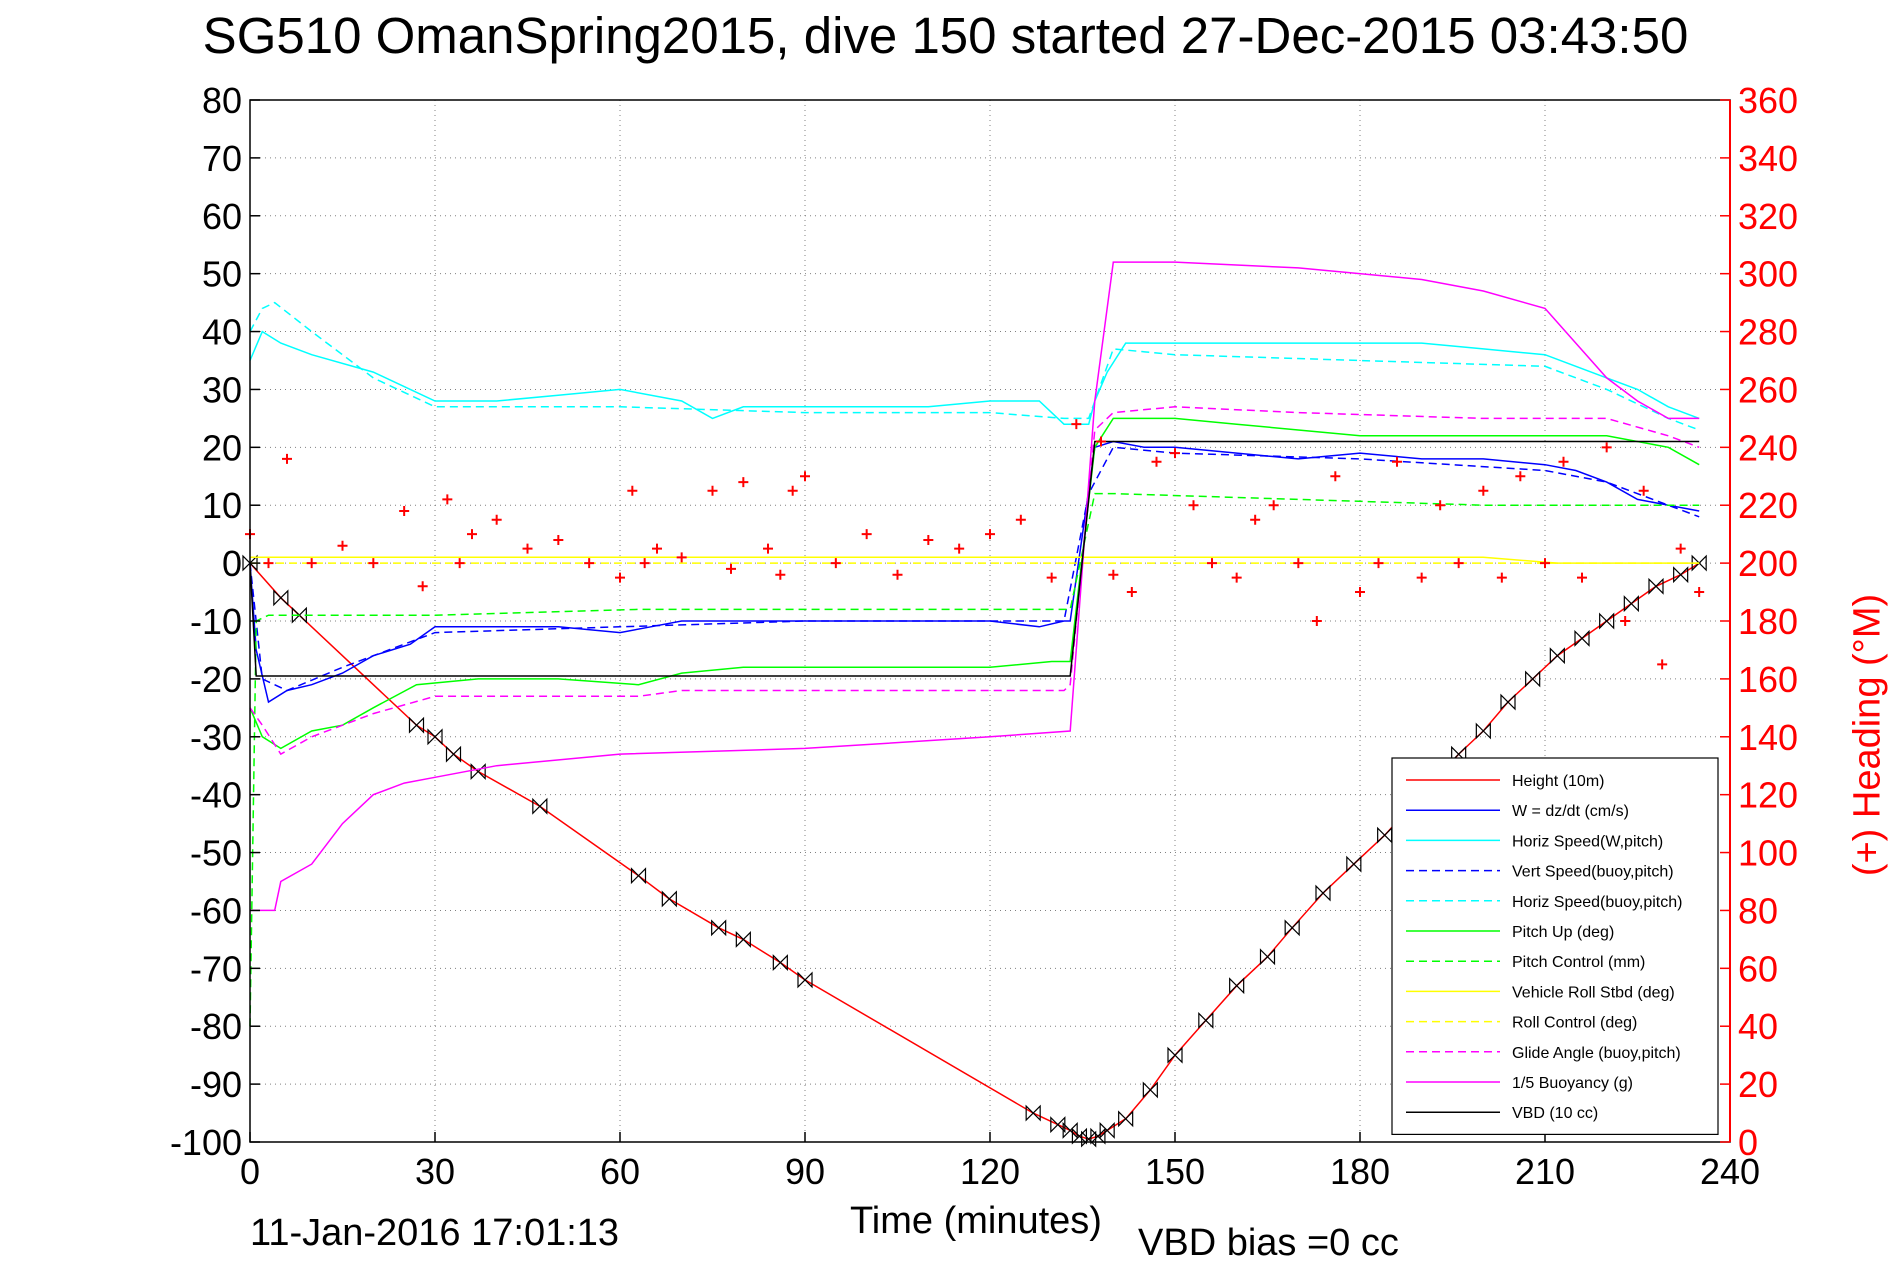 This screenshot has height=1265, width=1891. What do you see at coordinates (1768, 737) in the screenshot?
I see `y2-tick-label-11: 140` at bounding box center [1768, 737].